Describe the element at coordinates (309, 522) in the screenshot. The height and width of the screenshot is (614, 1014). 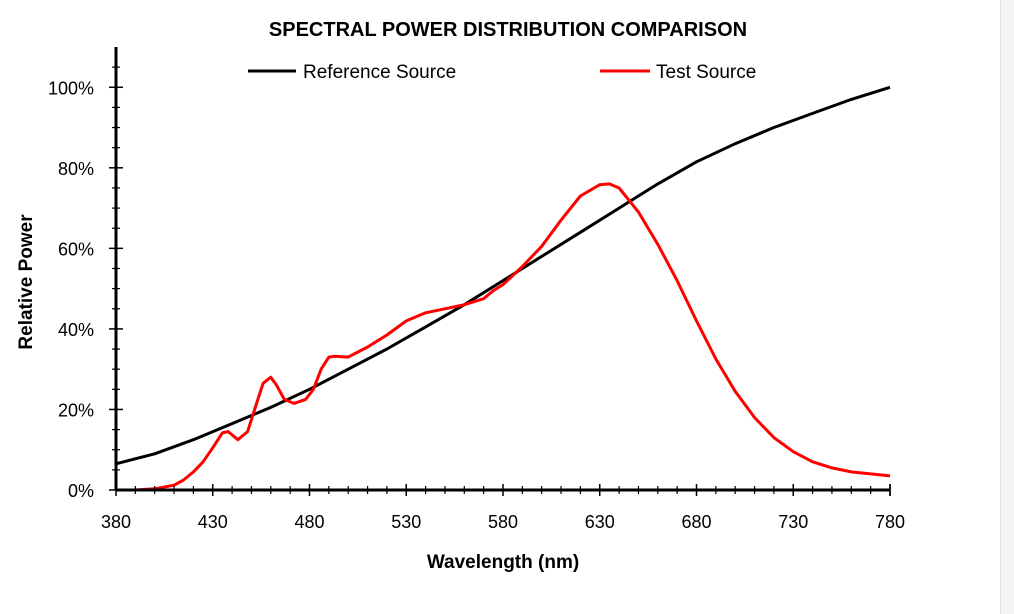
I see `x-tick-label: 480` at that location.